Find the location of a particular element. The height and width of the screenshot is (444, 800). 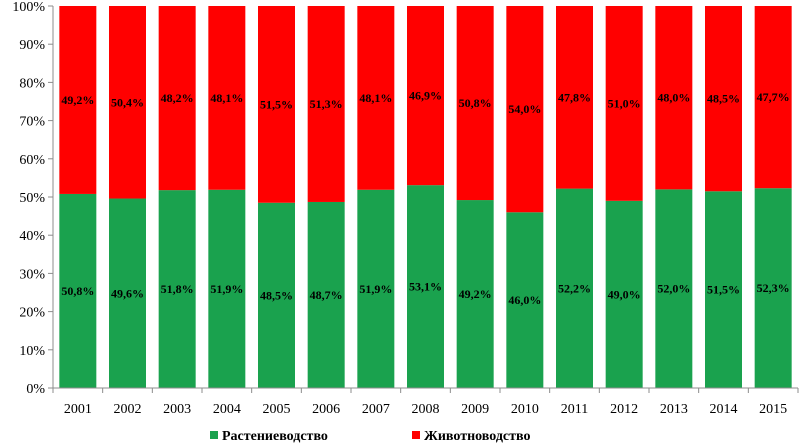

data-label-crop-production: 51,8% is located at coordinates (177, 289).